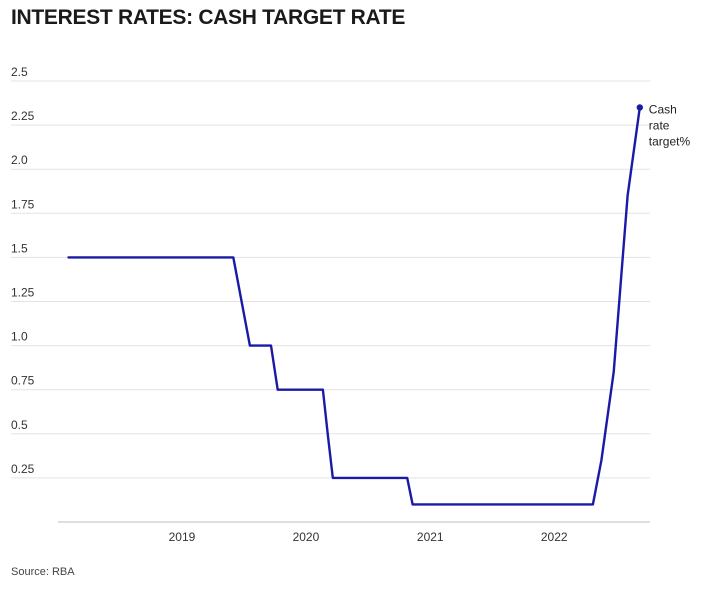 Image resolution: width=706 pixels, height=594 pixels. What do you see at coordinates (670, 125) in the screenshot?
I see `series-label: Cash rate target%` at bounding box center [670, 125].